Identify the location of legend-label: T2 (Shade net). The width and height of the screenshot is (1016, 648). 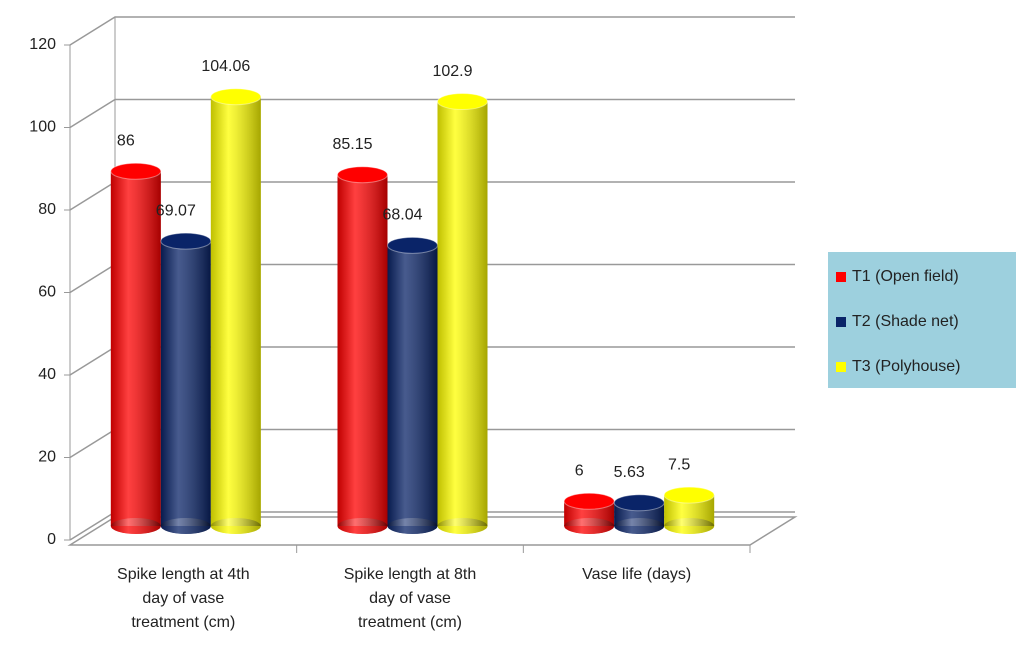
(905, 321).